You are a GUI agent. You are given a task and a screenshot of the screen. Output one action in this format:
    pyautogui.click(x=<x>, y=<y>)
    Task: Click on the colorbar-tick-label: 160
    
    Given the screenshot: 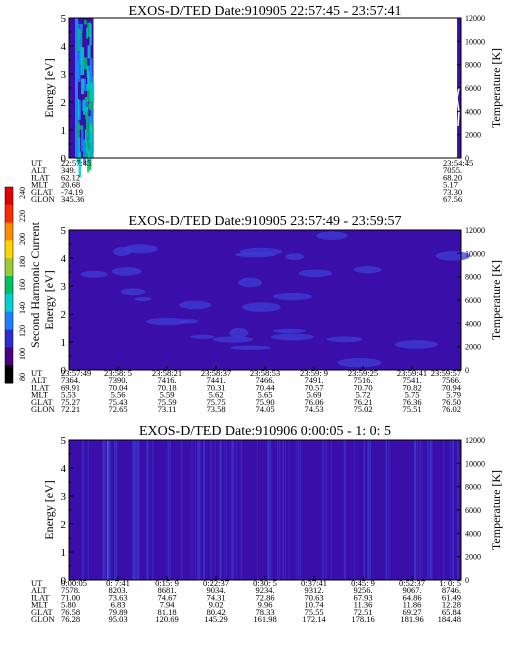 What is the action you would take?
    pyautogui.click(x=22, y=285)
    